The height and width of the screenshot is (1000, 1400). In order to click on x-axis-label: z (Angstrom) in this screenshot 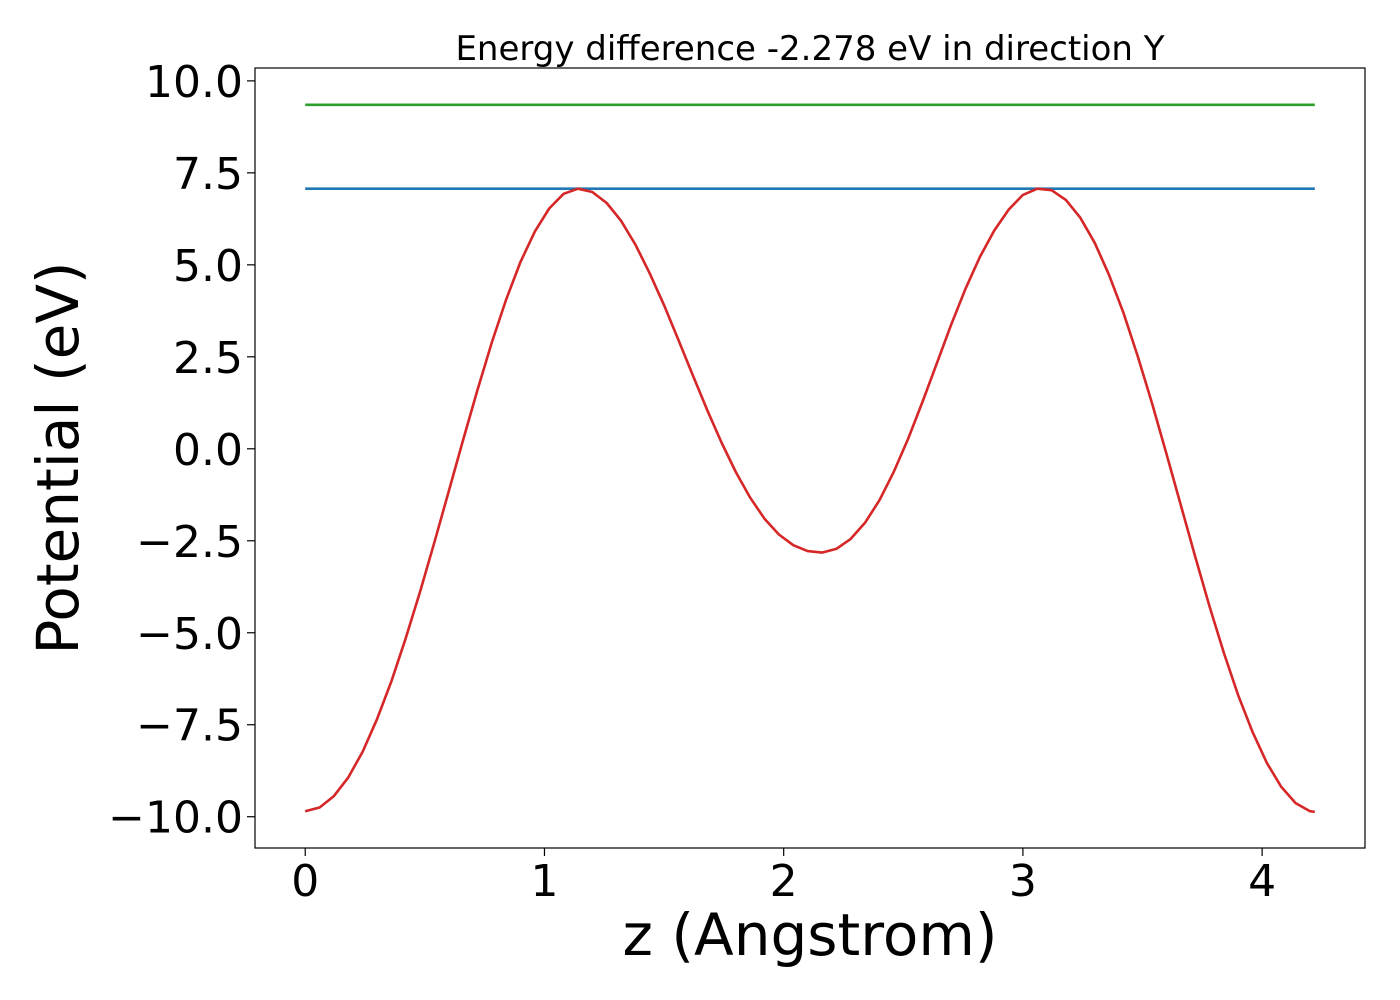, I will do `click(810, 935)`.